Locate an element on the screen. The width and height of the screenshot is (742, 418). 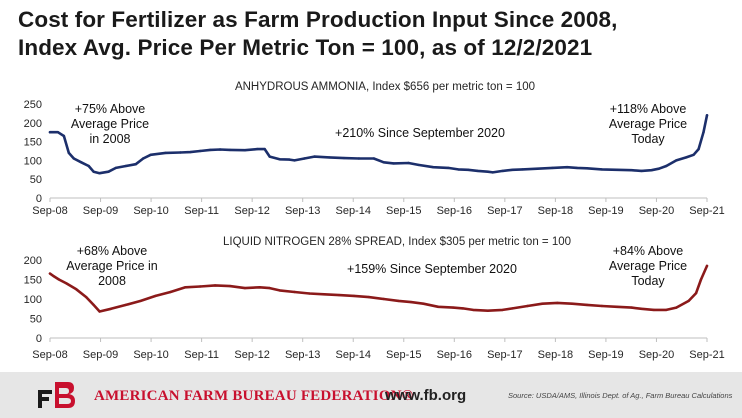
y-tick-label: 50 is located at coordinates (36, 180).